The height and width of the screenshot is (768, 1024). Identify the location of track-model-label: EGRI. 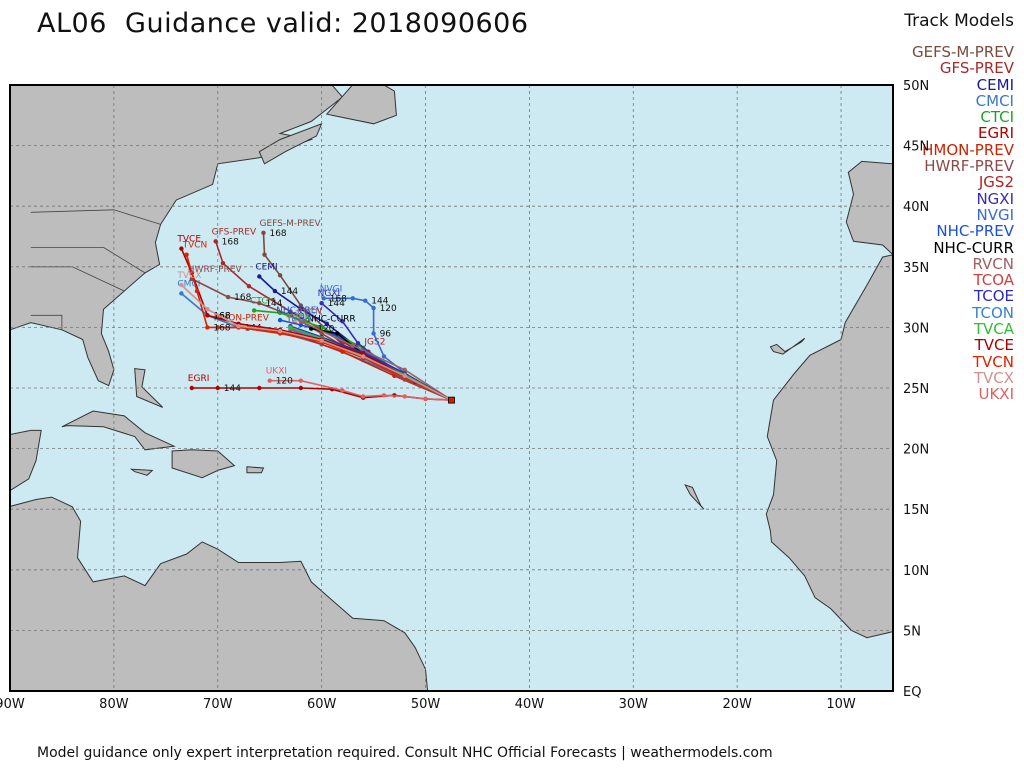
(199, 379).